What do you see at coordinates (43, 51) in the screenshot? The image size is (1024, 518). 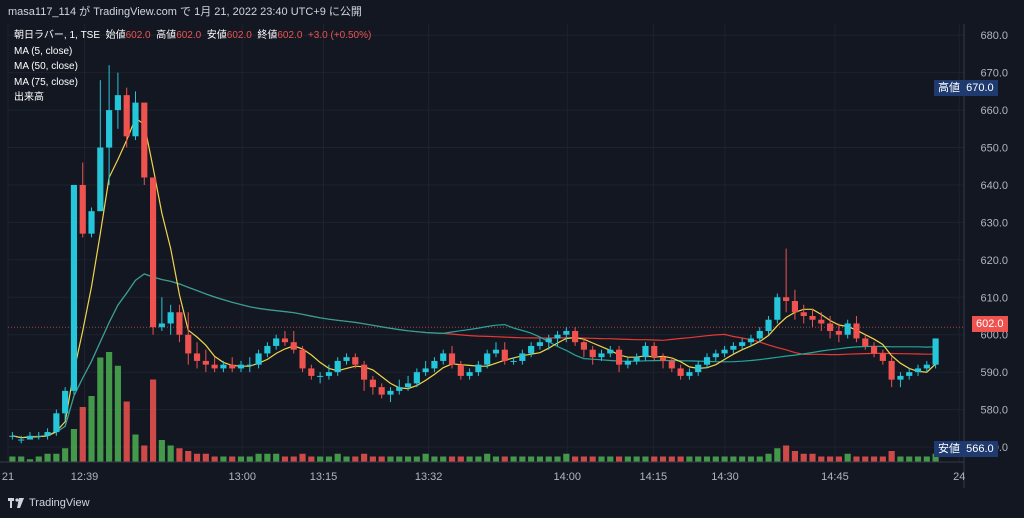 I see `legend-ma5: MA (5, close)` at bounding box center [43, 51].